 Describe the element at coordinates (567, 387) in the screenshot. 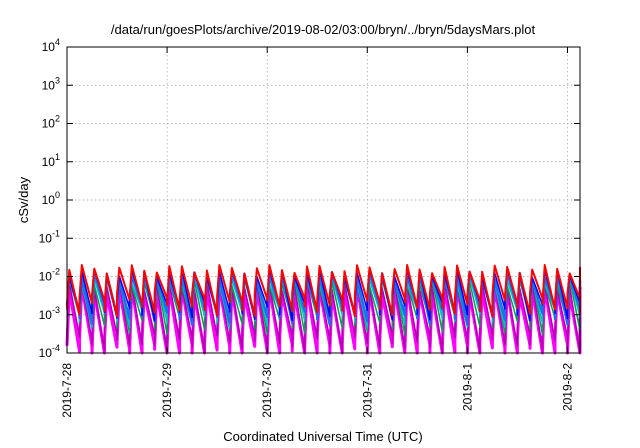

I see `x-tick-label: 2019-8-2` at that location.